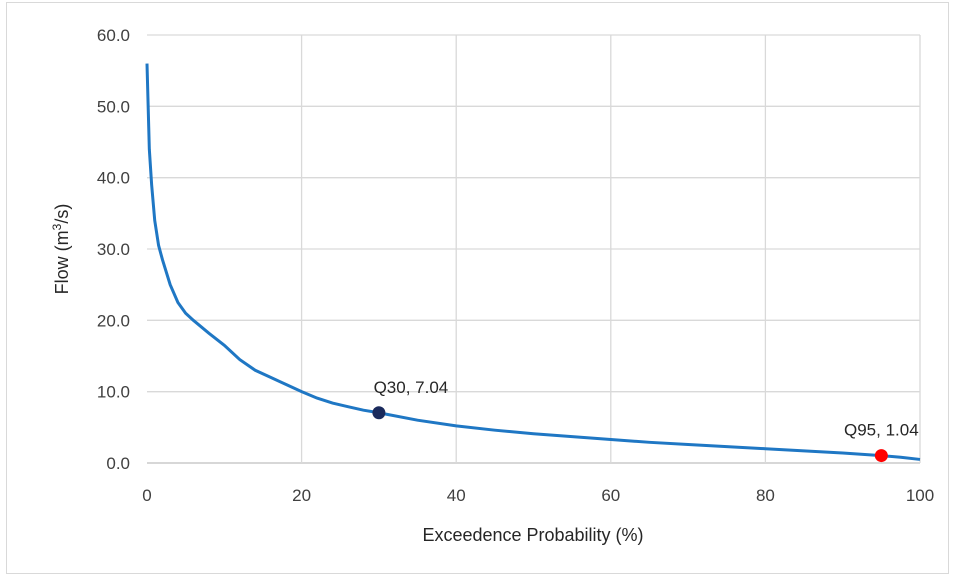 This screenshot has width=956, height=579. I want to click on x-tick-label: 80, so click(765, 495).